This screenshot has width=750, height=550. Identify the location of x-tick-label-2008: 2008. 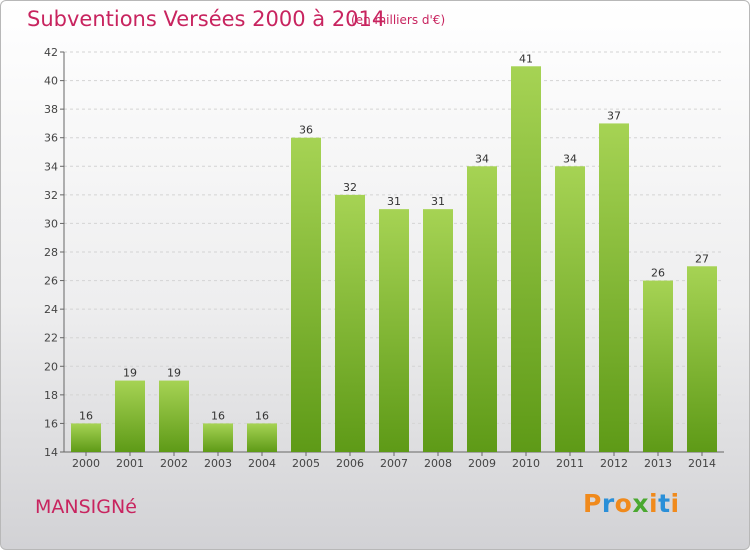
(438, 463).